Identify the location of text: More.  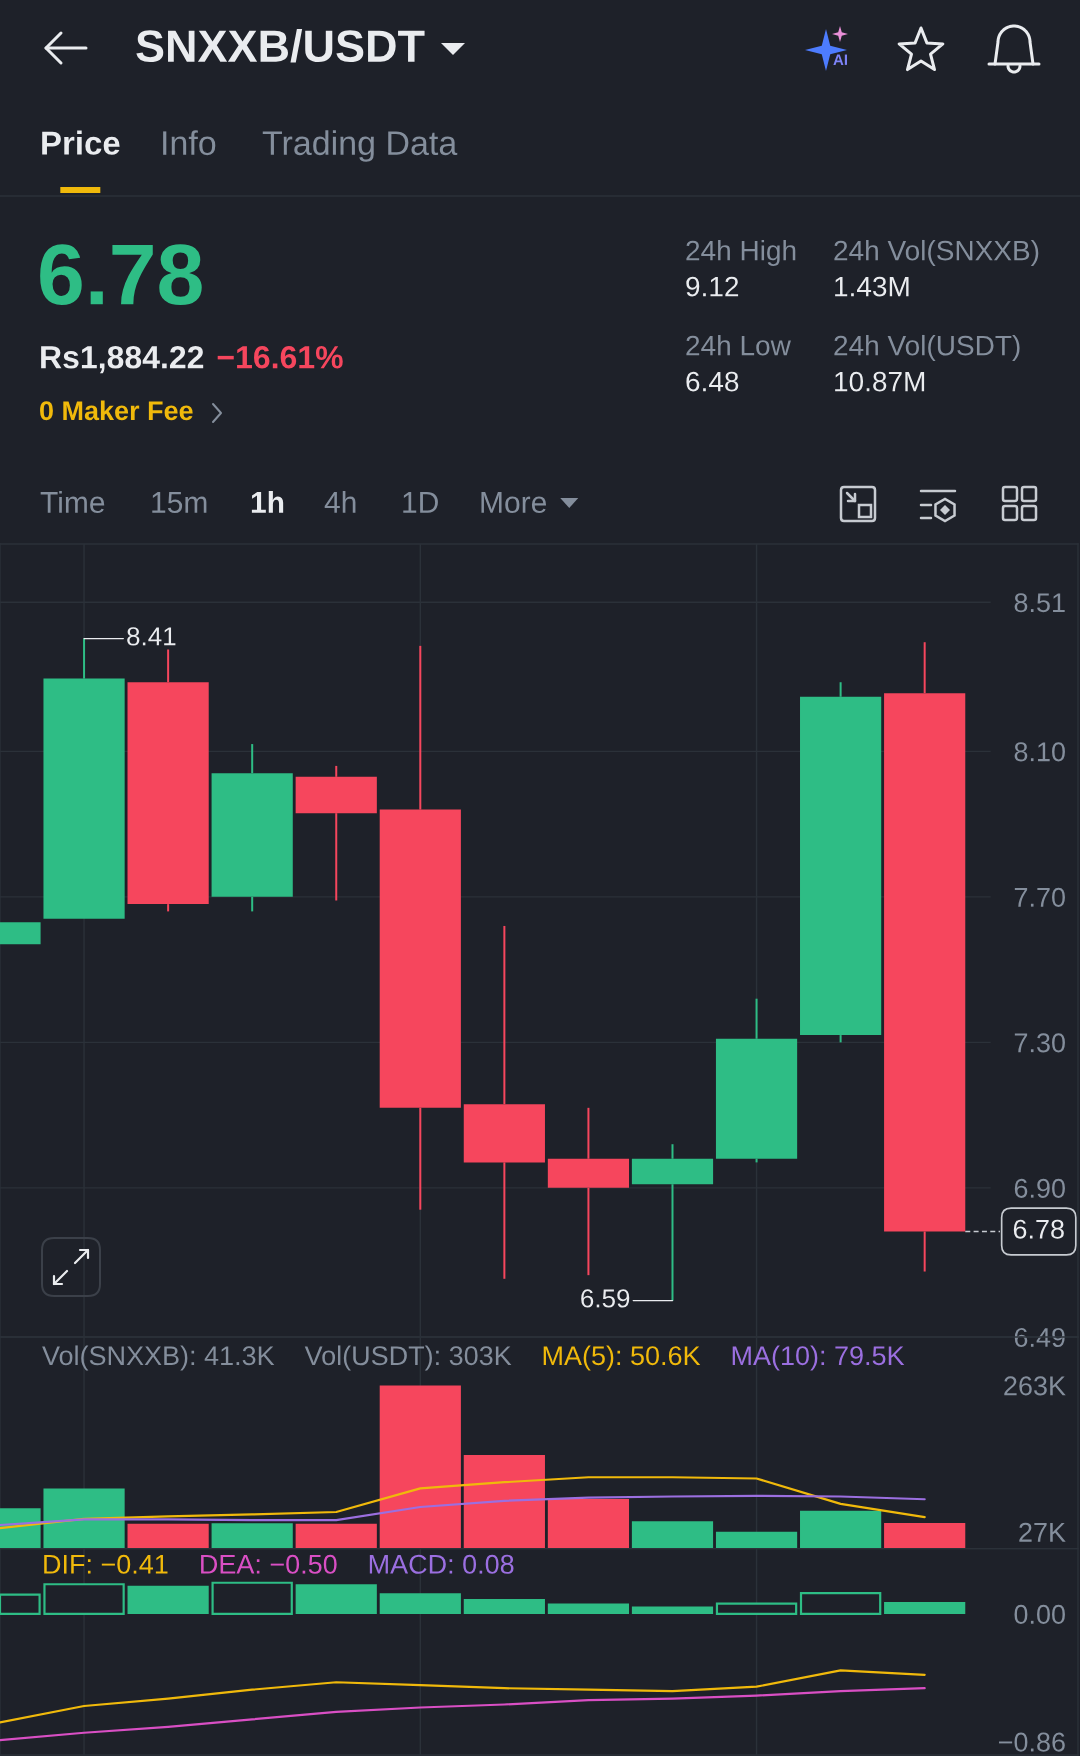
(514, 503).